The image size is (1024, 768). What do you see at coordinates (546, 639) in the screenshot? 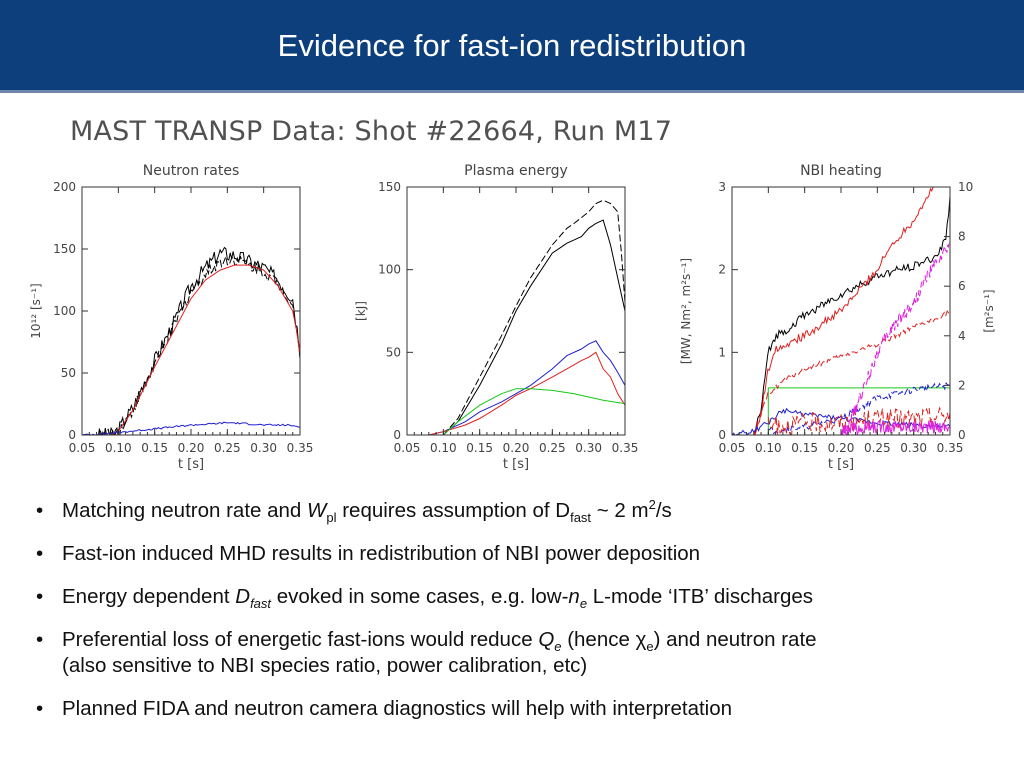
I see `bullet-text: Q` at bounding box center [546, 639].